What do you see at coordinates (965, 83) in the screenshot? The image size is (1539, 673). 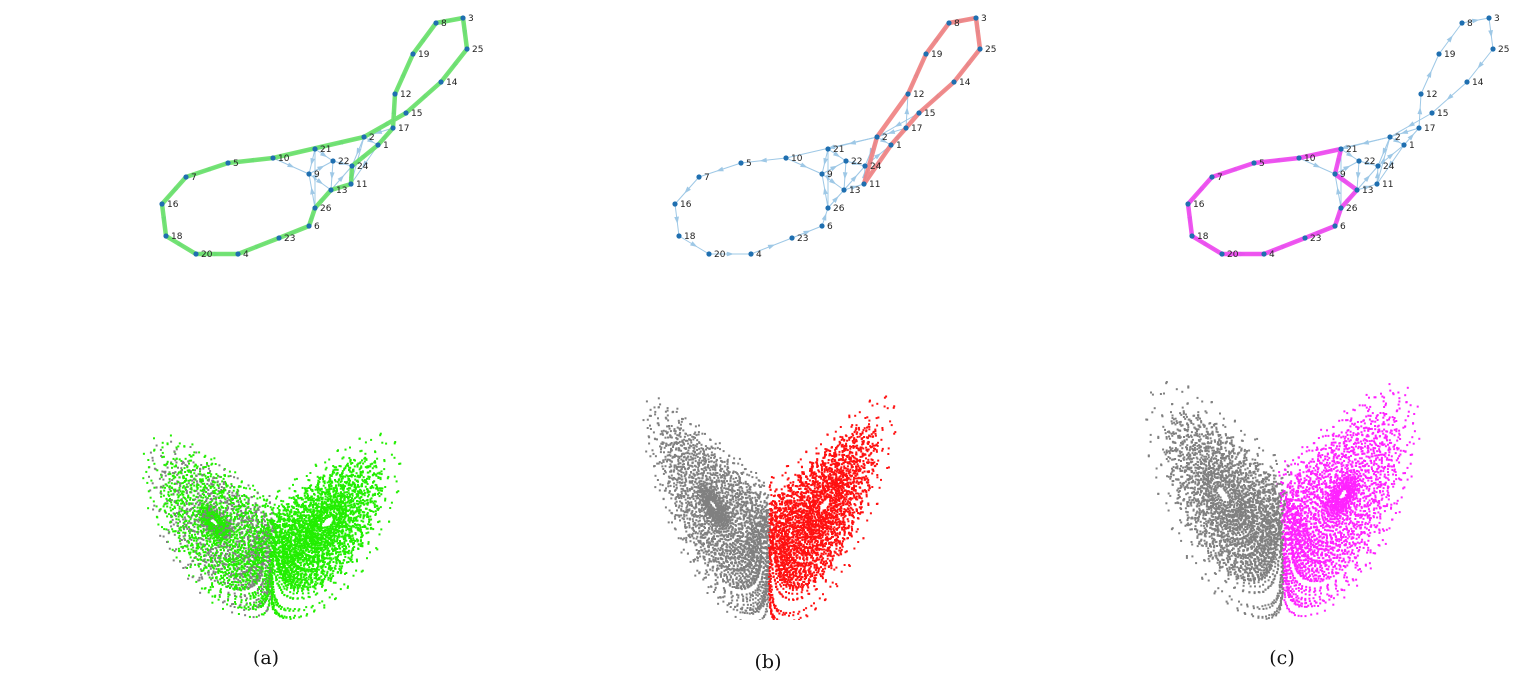 I see `node-label: 14` at bounding box center [965, 83].